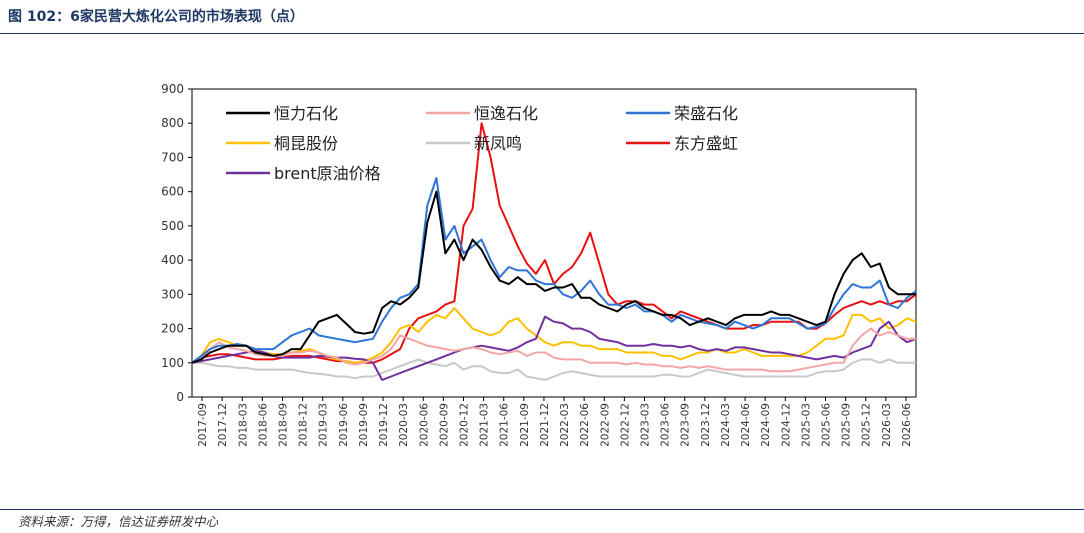  What do you see at coordinates (172, 363) in the screenshot?
I see `y-tick-label: 100` at bounding box center [172, 363].